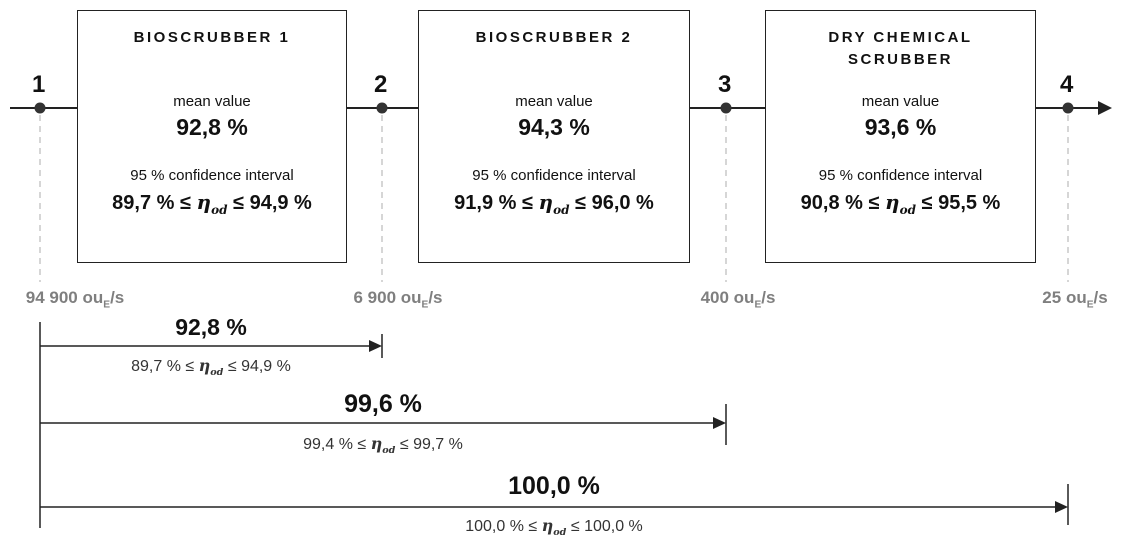  Describe the element at coordinates (900, 48) in the screenshot. I see `stage-title: DRY CHEMICAL SCRUBBER` at that location.